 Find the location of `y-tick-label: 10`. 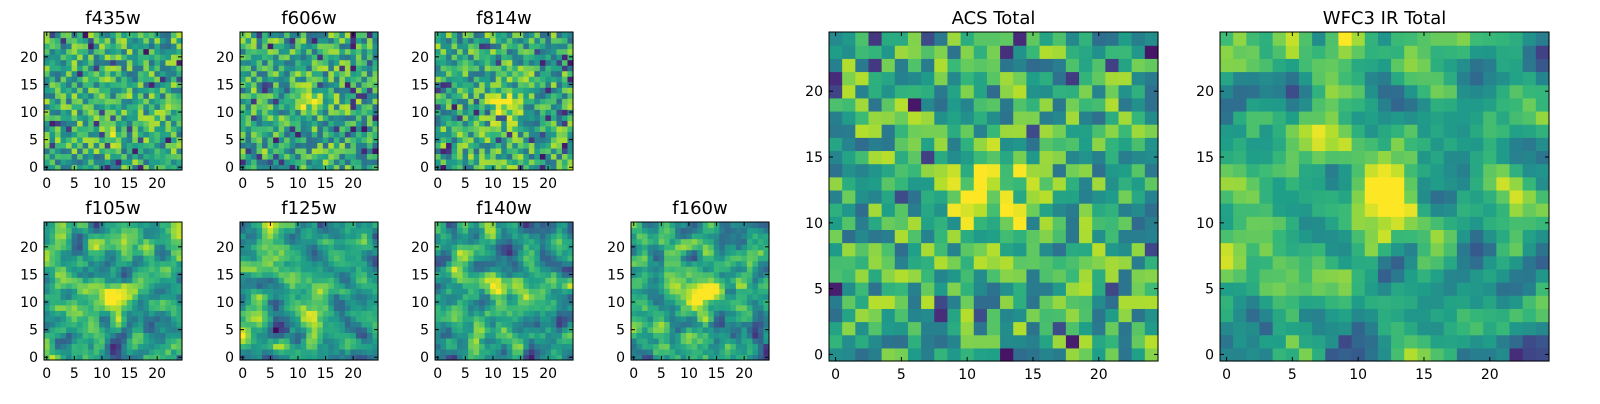

y-tick-label: 10 is located at coordinates (616, 303).